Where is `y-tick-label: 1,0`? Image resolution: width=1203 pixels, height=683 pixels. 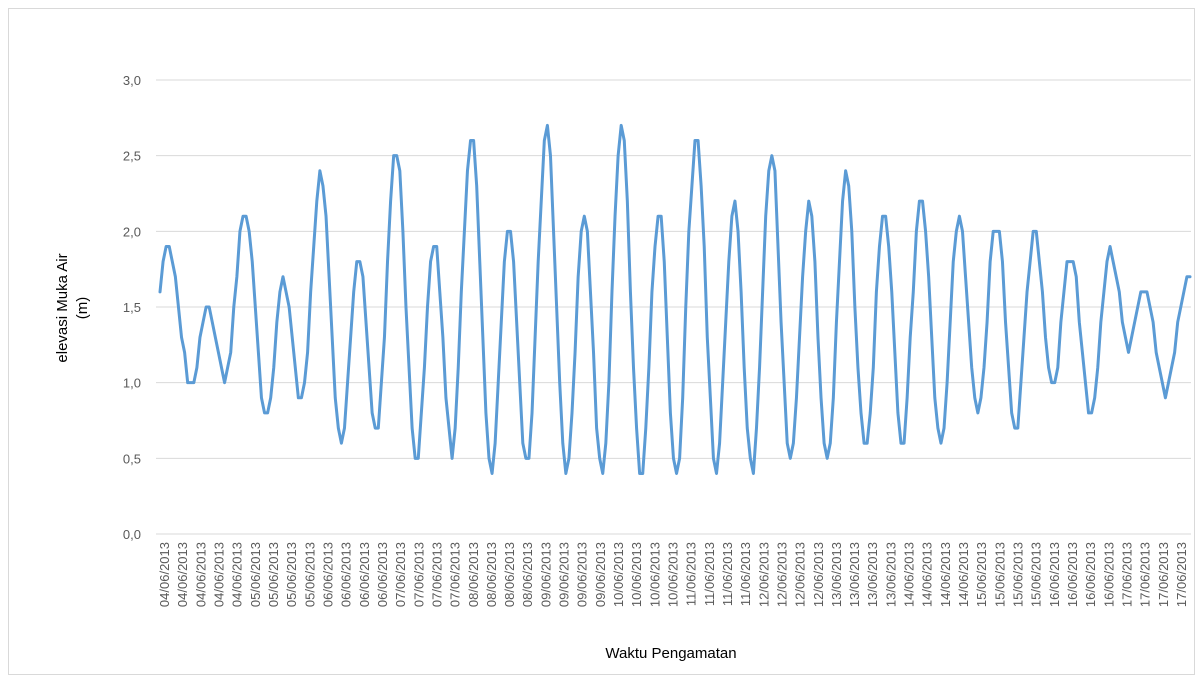
y-tick-label: 1,0 is located at coordinates (132, 383).